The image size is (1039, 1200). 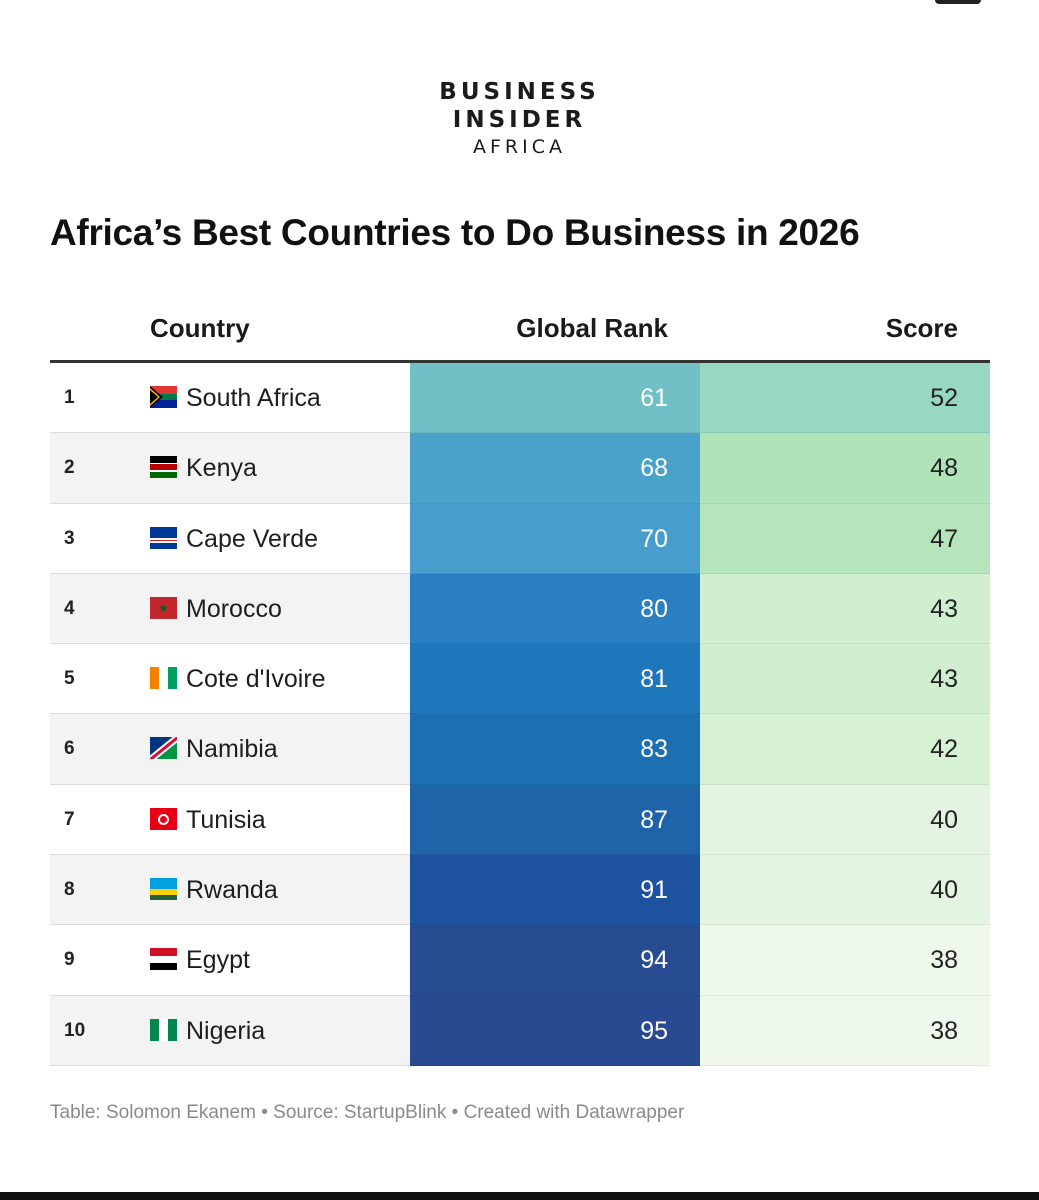 What do you see at coordinates (200, 328) in the screenshot?
I see `column-header-country: Country` at bounding box center [200, 328].